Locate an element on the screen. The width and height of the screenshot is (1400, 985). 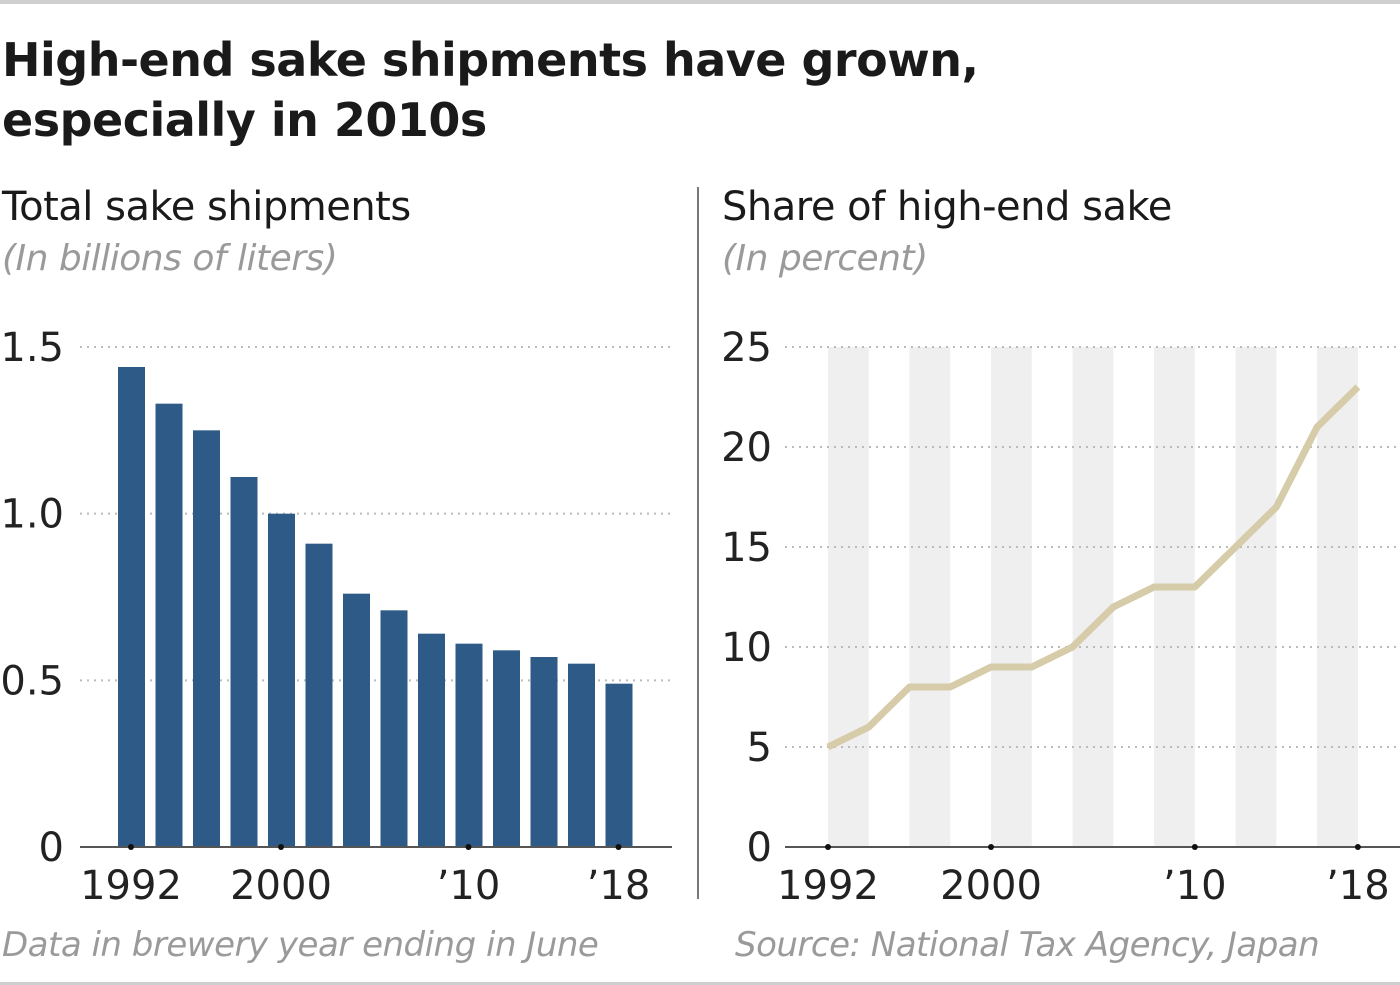
bottom-rule is located at coordinates (700, 983).